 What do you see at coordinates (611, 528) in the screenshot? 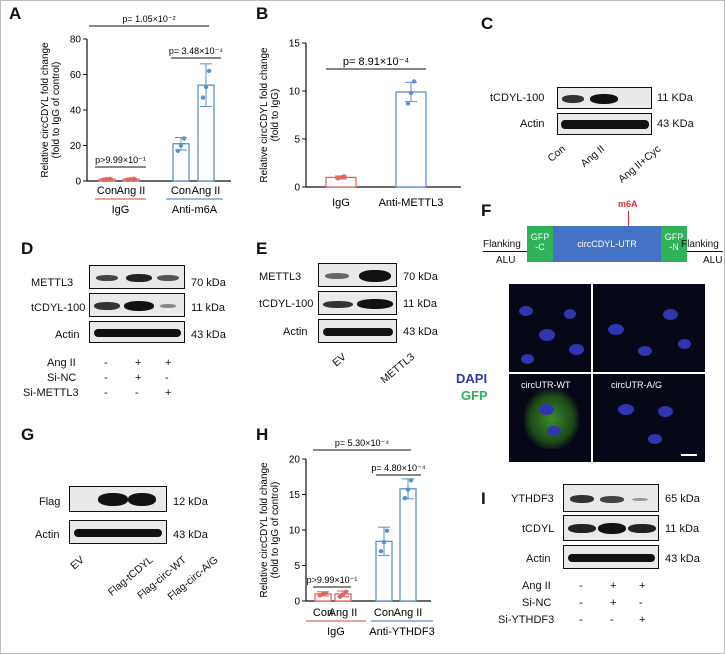
I see `blot-i-tcdyl` at bounding box center [611, 528].